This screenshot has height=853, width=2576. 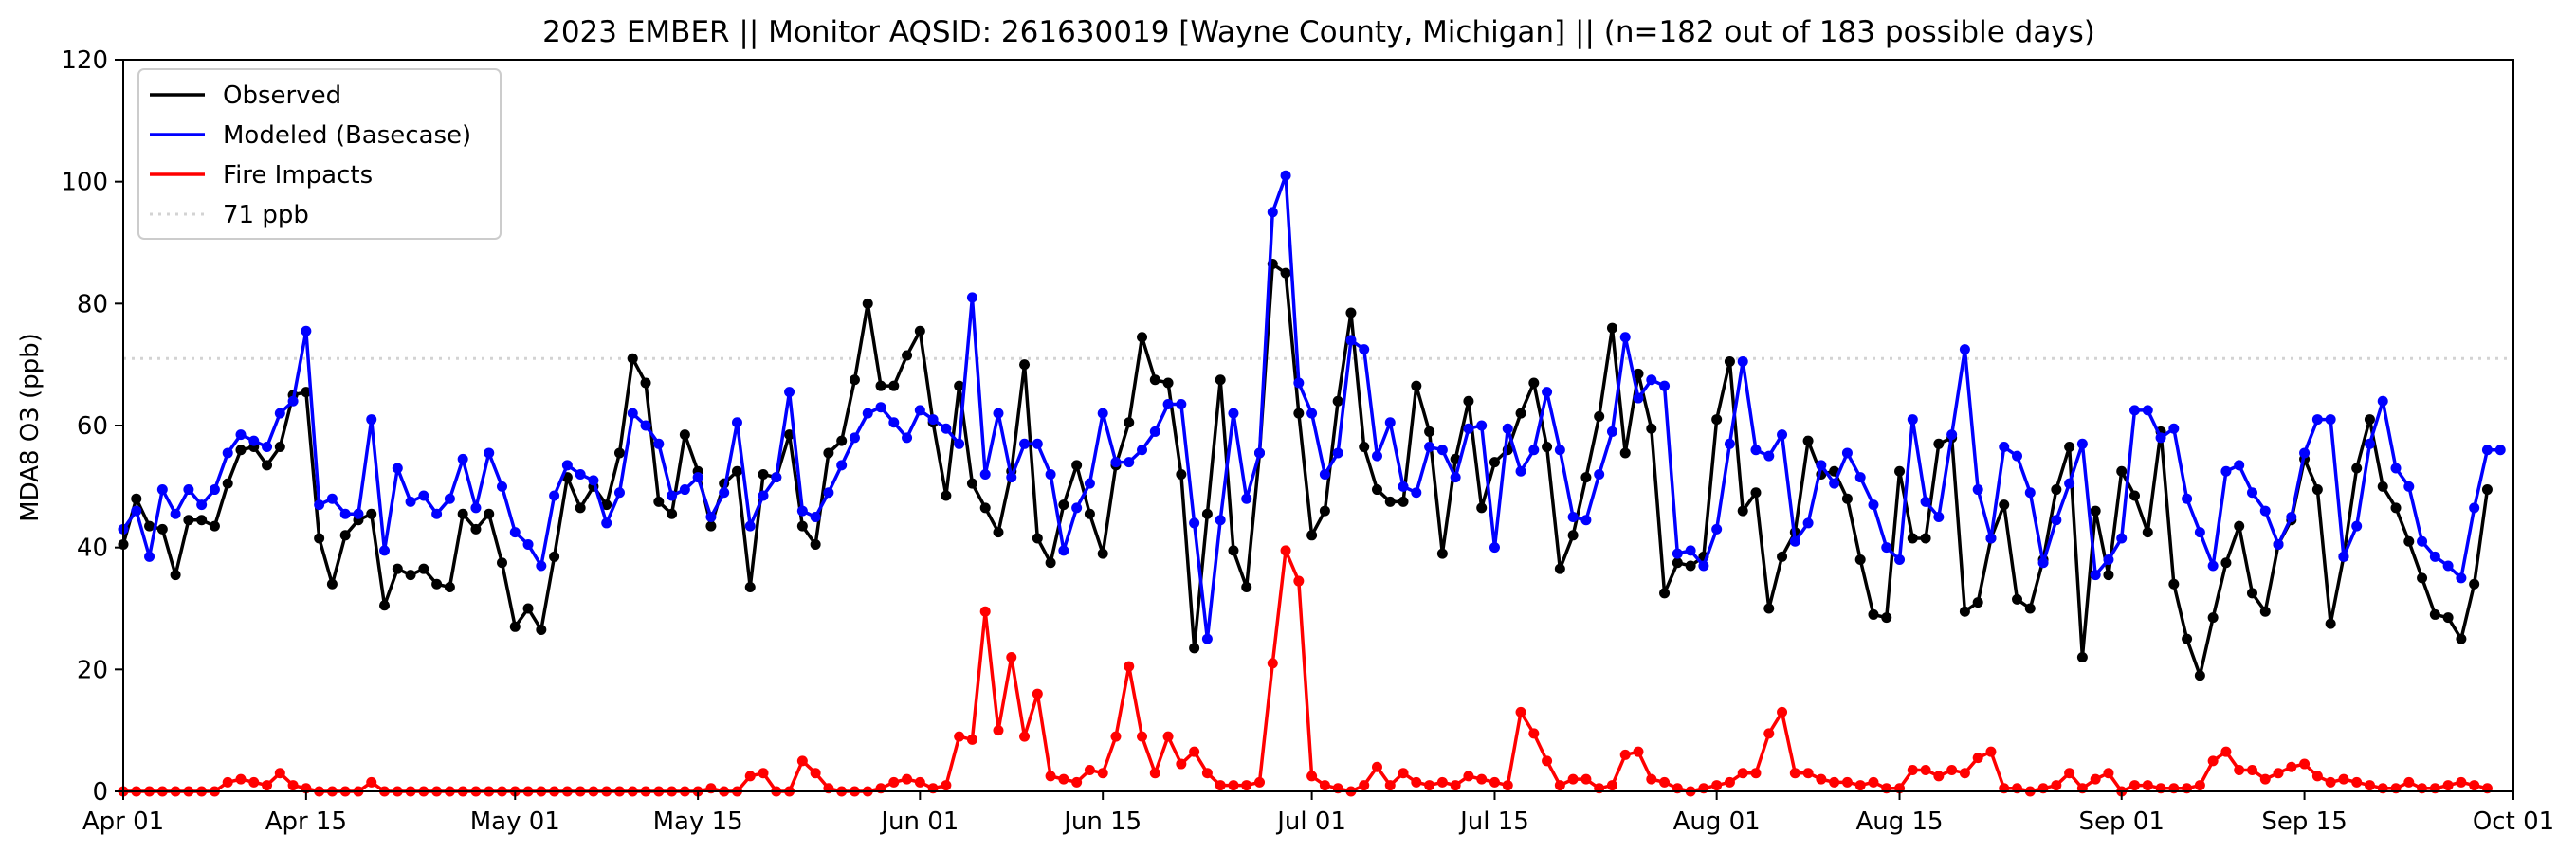 I want to click on x-tick-label: Jun 01, so click(x=919, y=822).